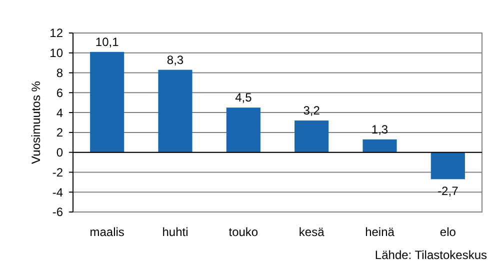 The height and width of the screenshot is (272, 495). I want to click on y-tick-label: 4, so click(60, 113).